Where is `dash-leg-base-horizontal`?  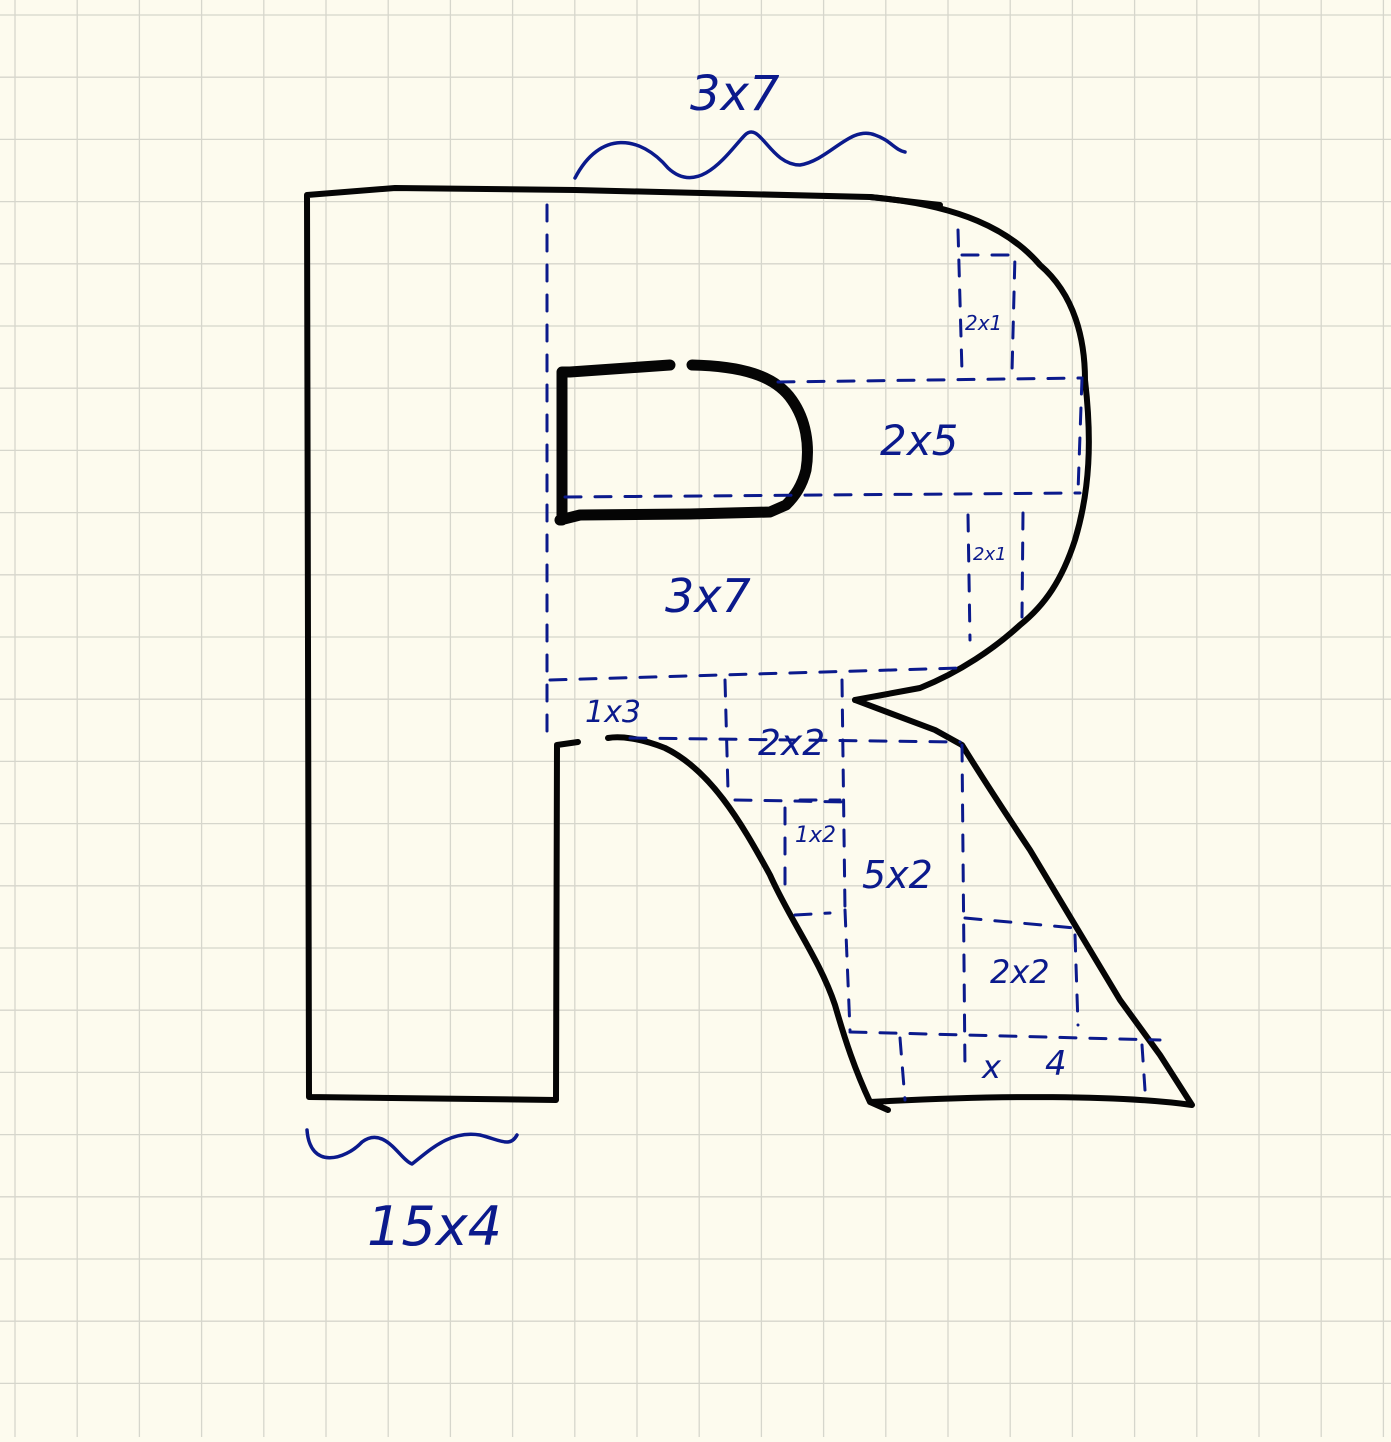 dash-leg-base-horizontal is located at coordinates (1005, 1036).